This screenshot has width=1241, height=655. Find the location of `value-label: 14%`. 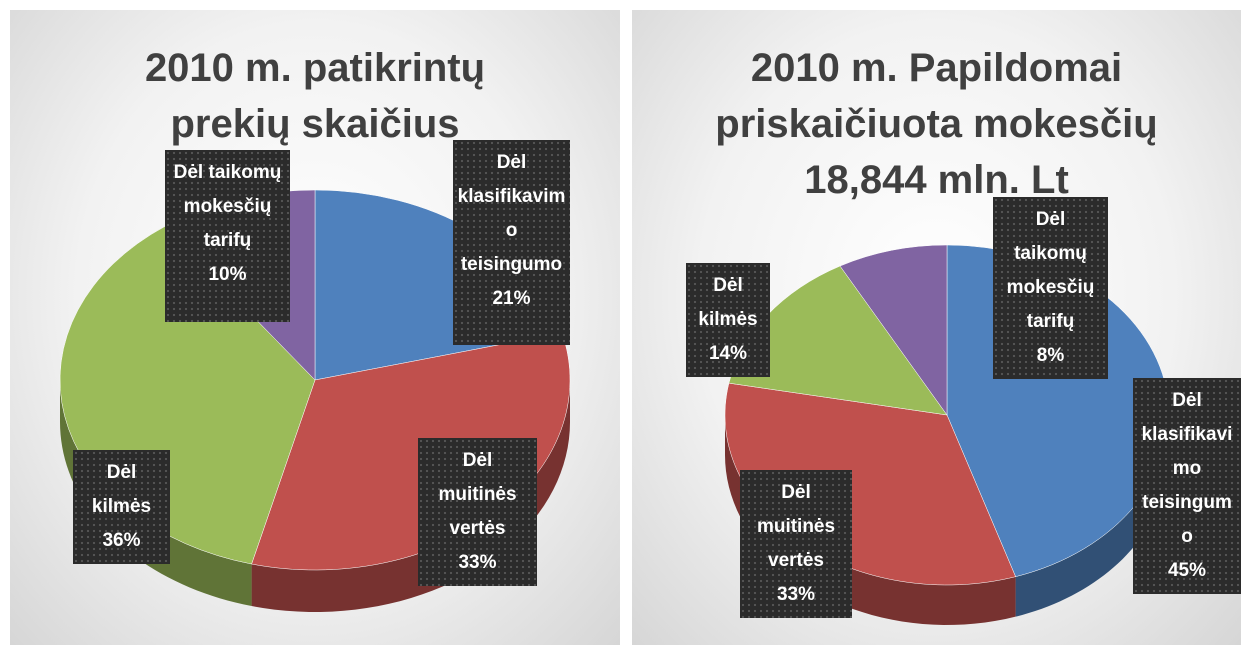

value-label: 14% is located at coordinates (728, 353).